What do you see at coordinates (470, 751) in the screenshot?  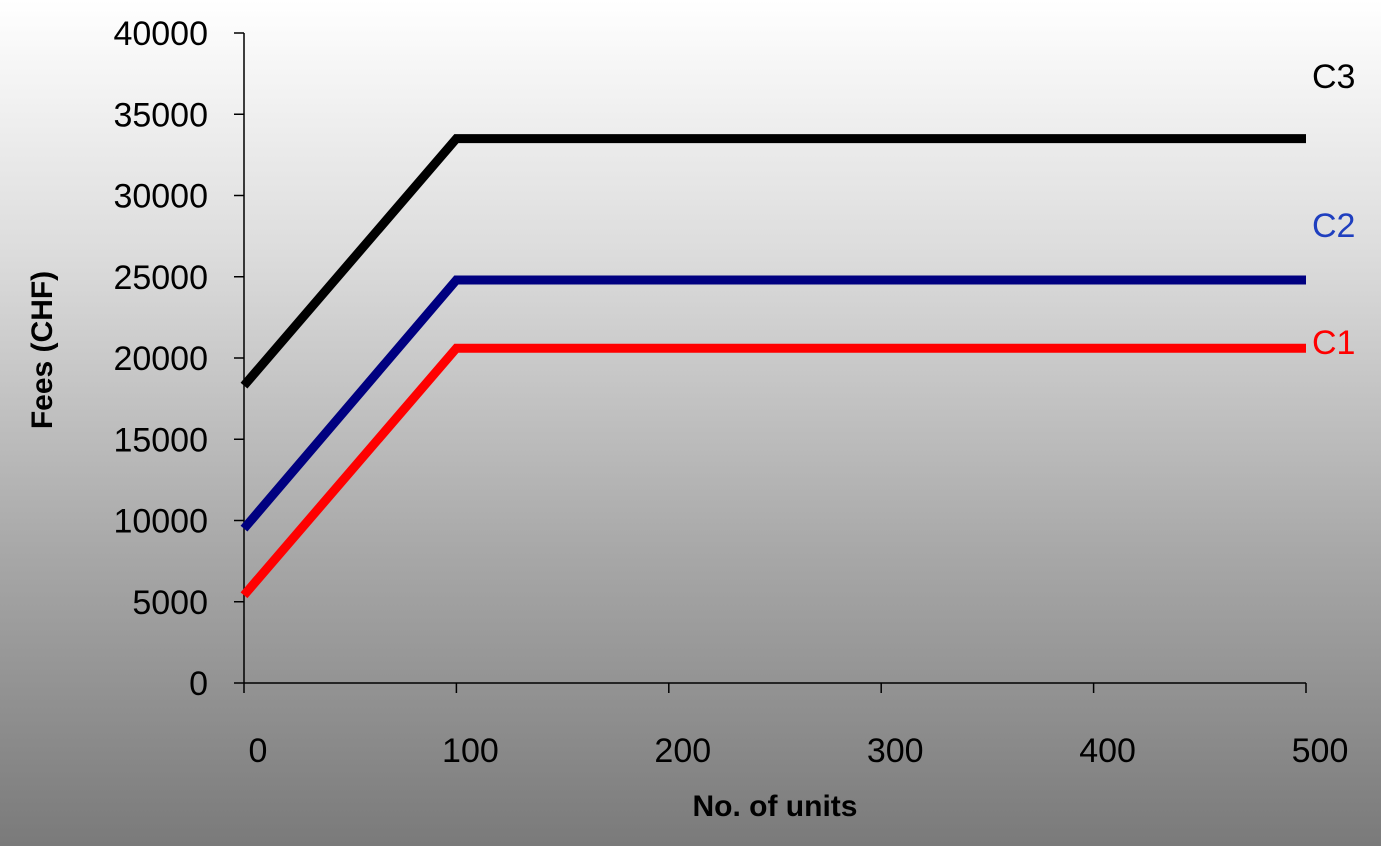 I see `x-tick-label: 100` at bounding box center [470, 751].